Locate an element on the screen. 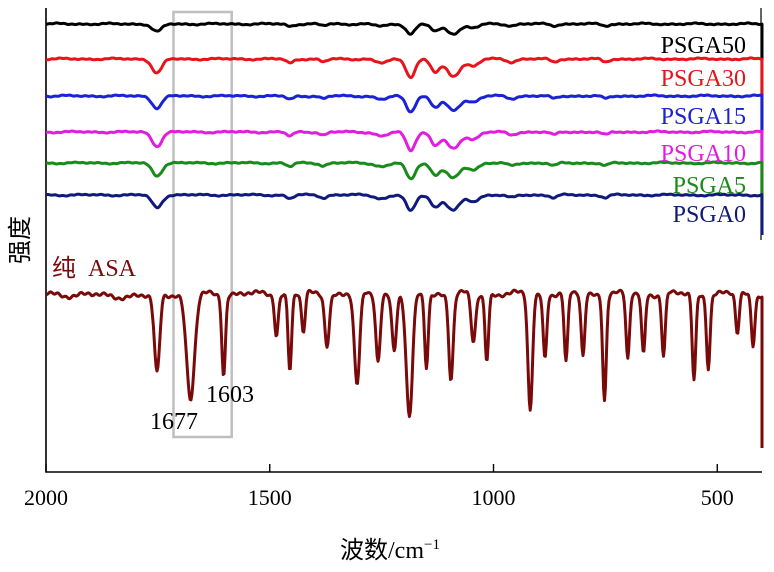  legend-label-psga5: PSGA5 is located at coordinates (709, 186).